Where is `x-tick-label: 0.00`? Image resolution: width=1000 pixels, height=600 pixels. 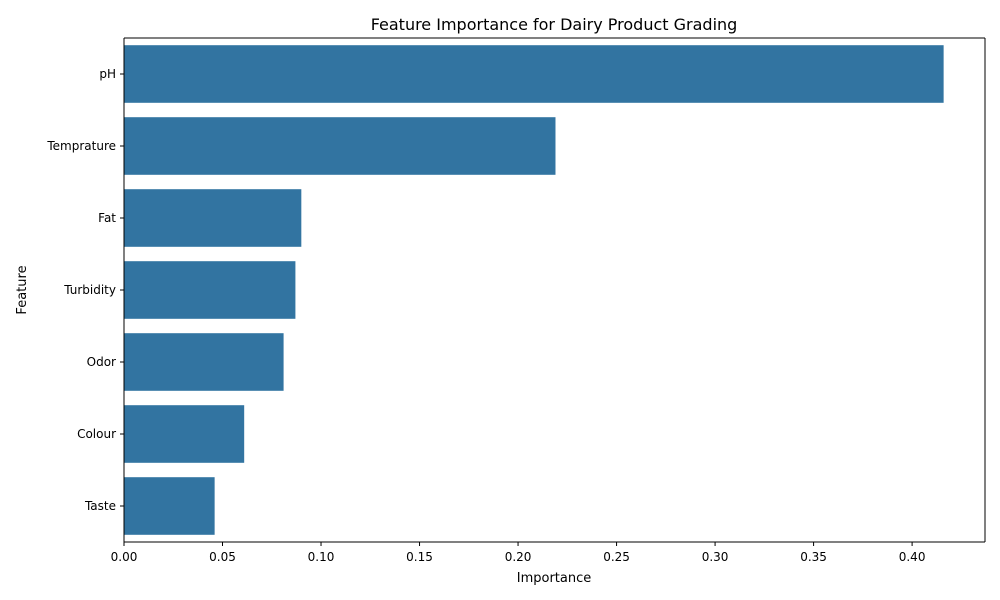
x-tick-label: 0.00 is located at coordinates (124, 557).